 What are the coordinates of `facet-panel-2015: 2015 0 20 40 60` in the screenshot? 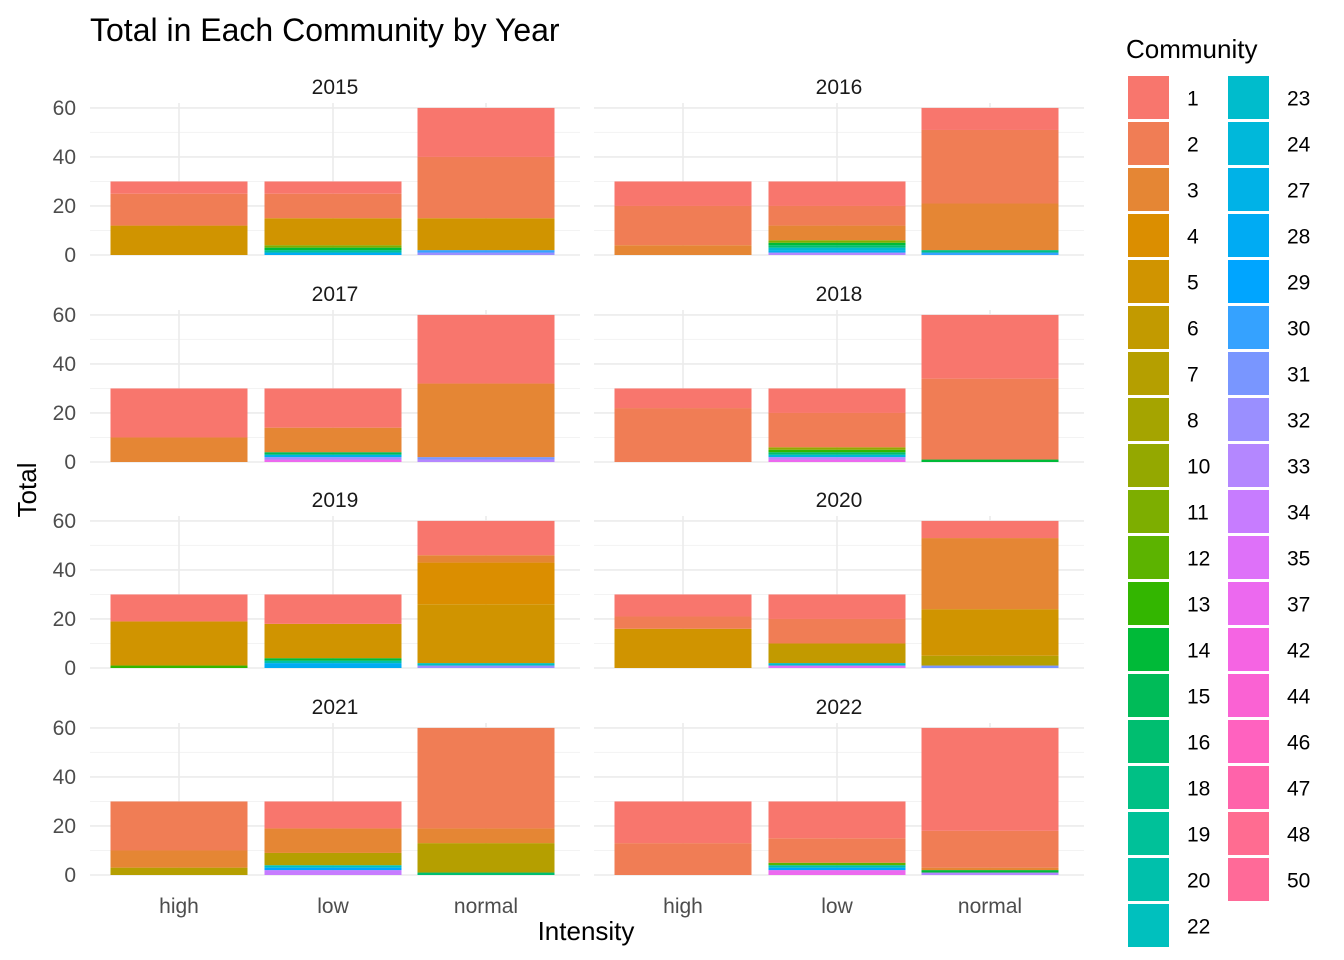 It's located at (316, 171).